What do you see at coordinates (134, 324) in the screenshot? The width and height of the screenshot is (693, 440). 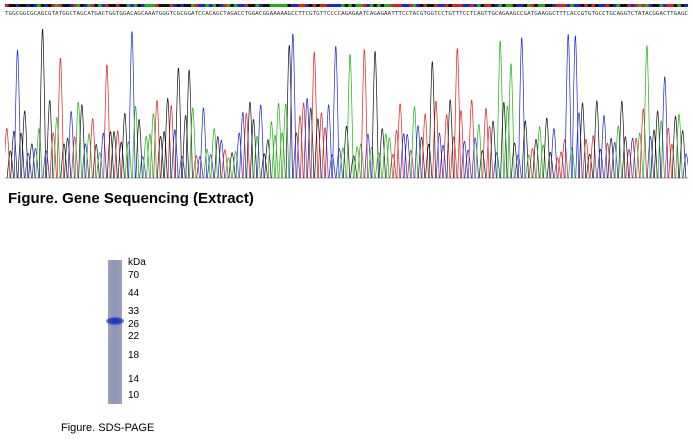 I see `marker-label: 26` at bounding box center [134, 324].